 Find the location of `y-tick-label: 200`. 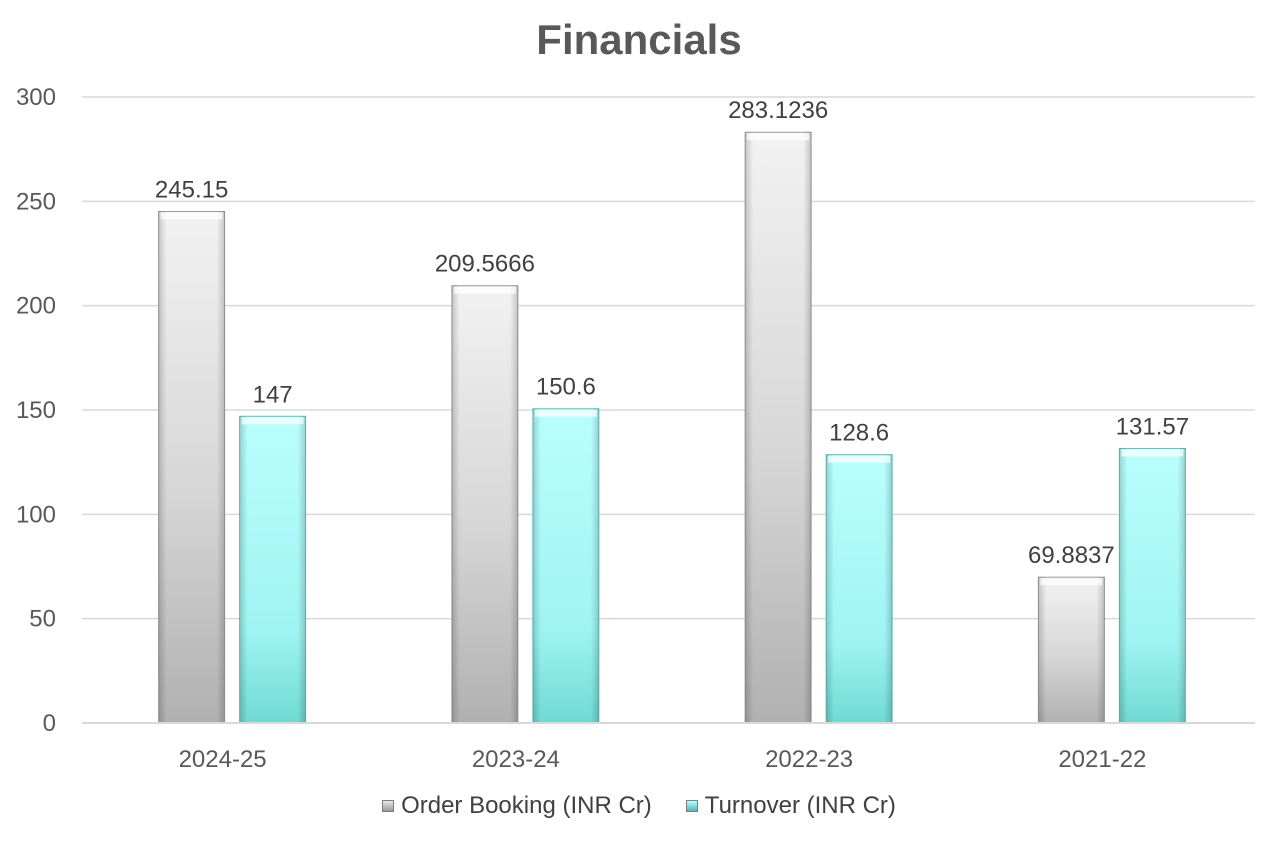

y-tick-label: 200 is located at coordinates (36, 306).